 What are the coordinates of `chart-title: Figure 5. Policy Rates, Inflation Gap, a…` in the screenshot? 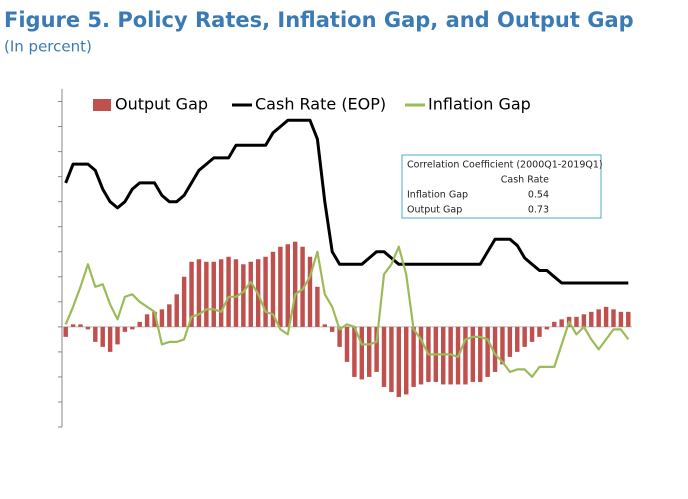 It's located at (319, 20).